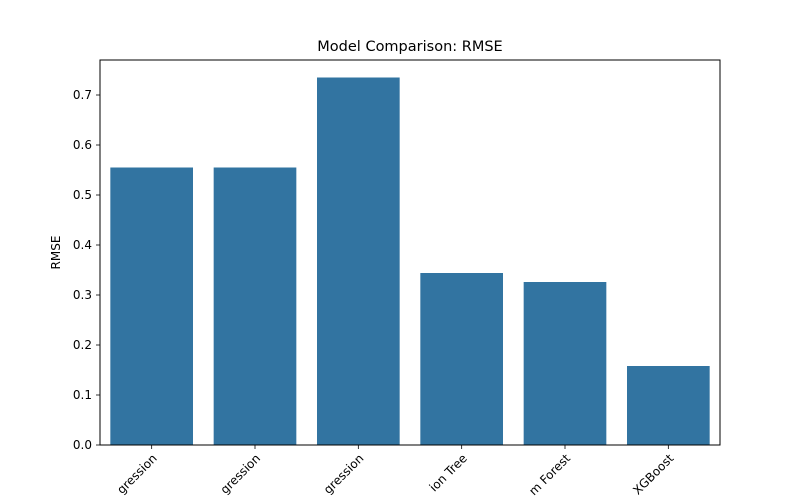  I want to click on y-tick-label-5: 0.5, so click(82, 195).